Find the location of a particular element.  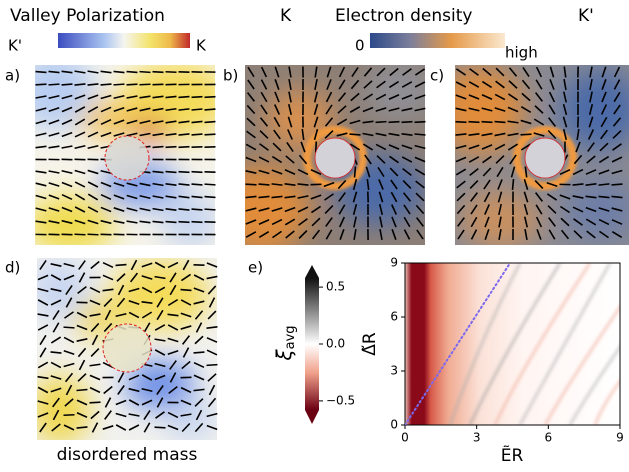

density-high: high is located at coordinates (521, 53).